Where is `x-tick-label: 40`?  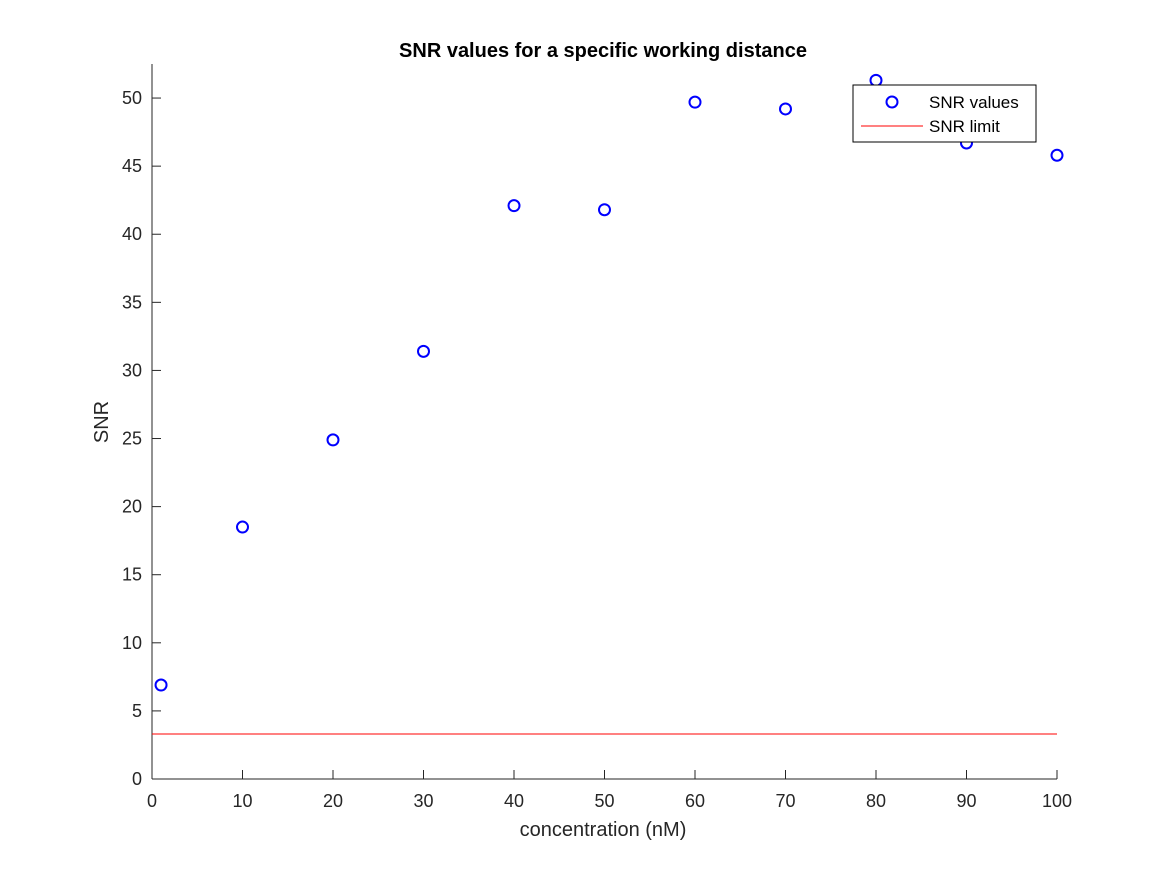 x-tick-label: 40 is located at coordinates (514, 801).